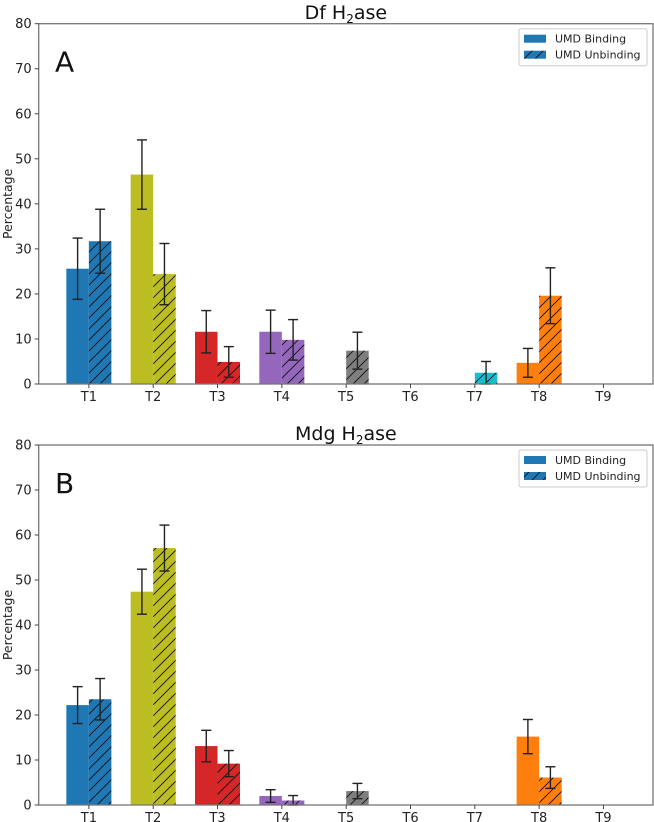 This screenshot has height=822, width=654. What do you see at coordinates (326, 13) in the screenshot?
I see `chart-title-main: Df H` at bounding box center [326, 13].